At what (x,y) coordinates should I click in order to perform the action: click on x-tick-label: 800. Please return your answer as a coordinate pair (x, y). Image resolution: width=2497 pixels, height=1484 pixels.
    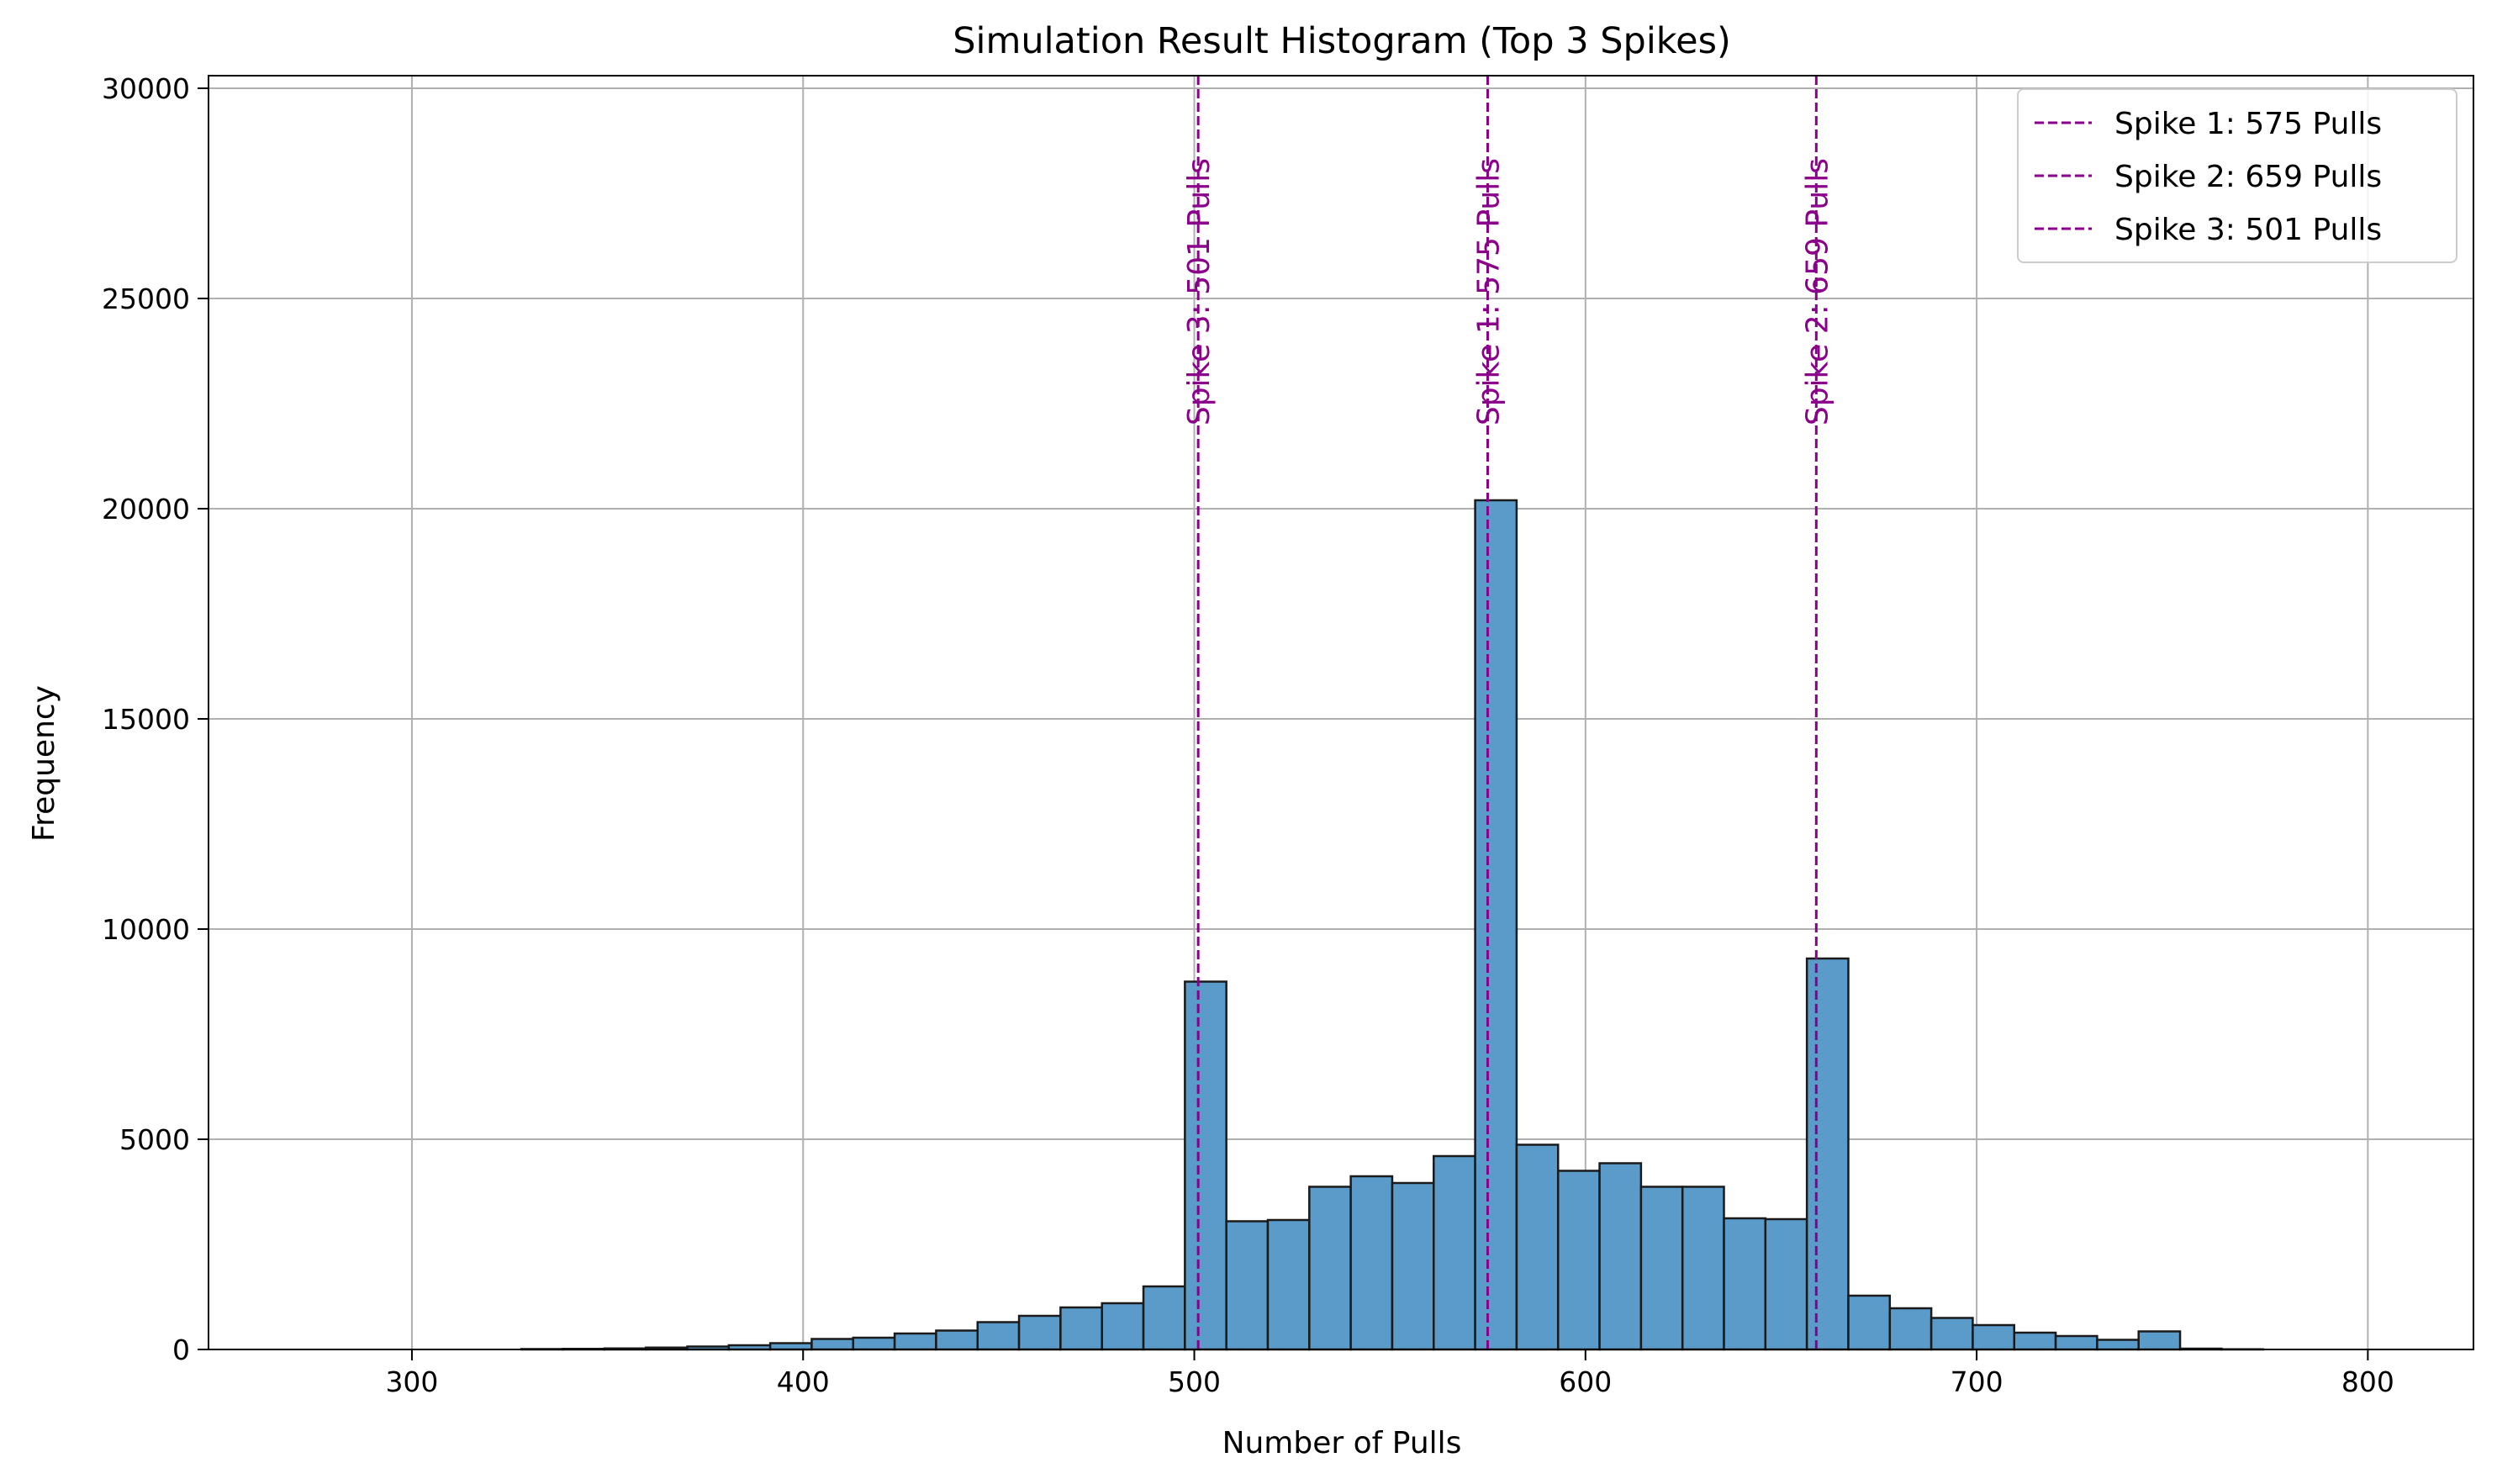
    Looking at the image, I should click on (2367, 1381).